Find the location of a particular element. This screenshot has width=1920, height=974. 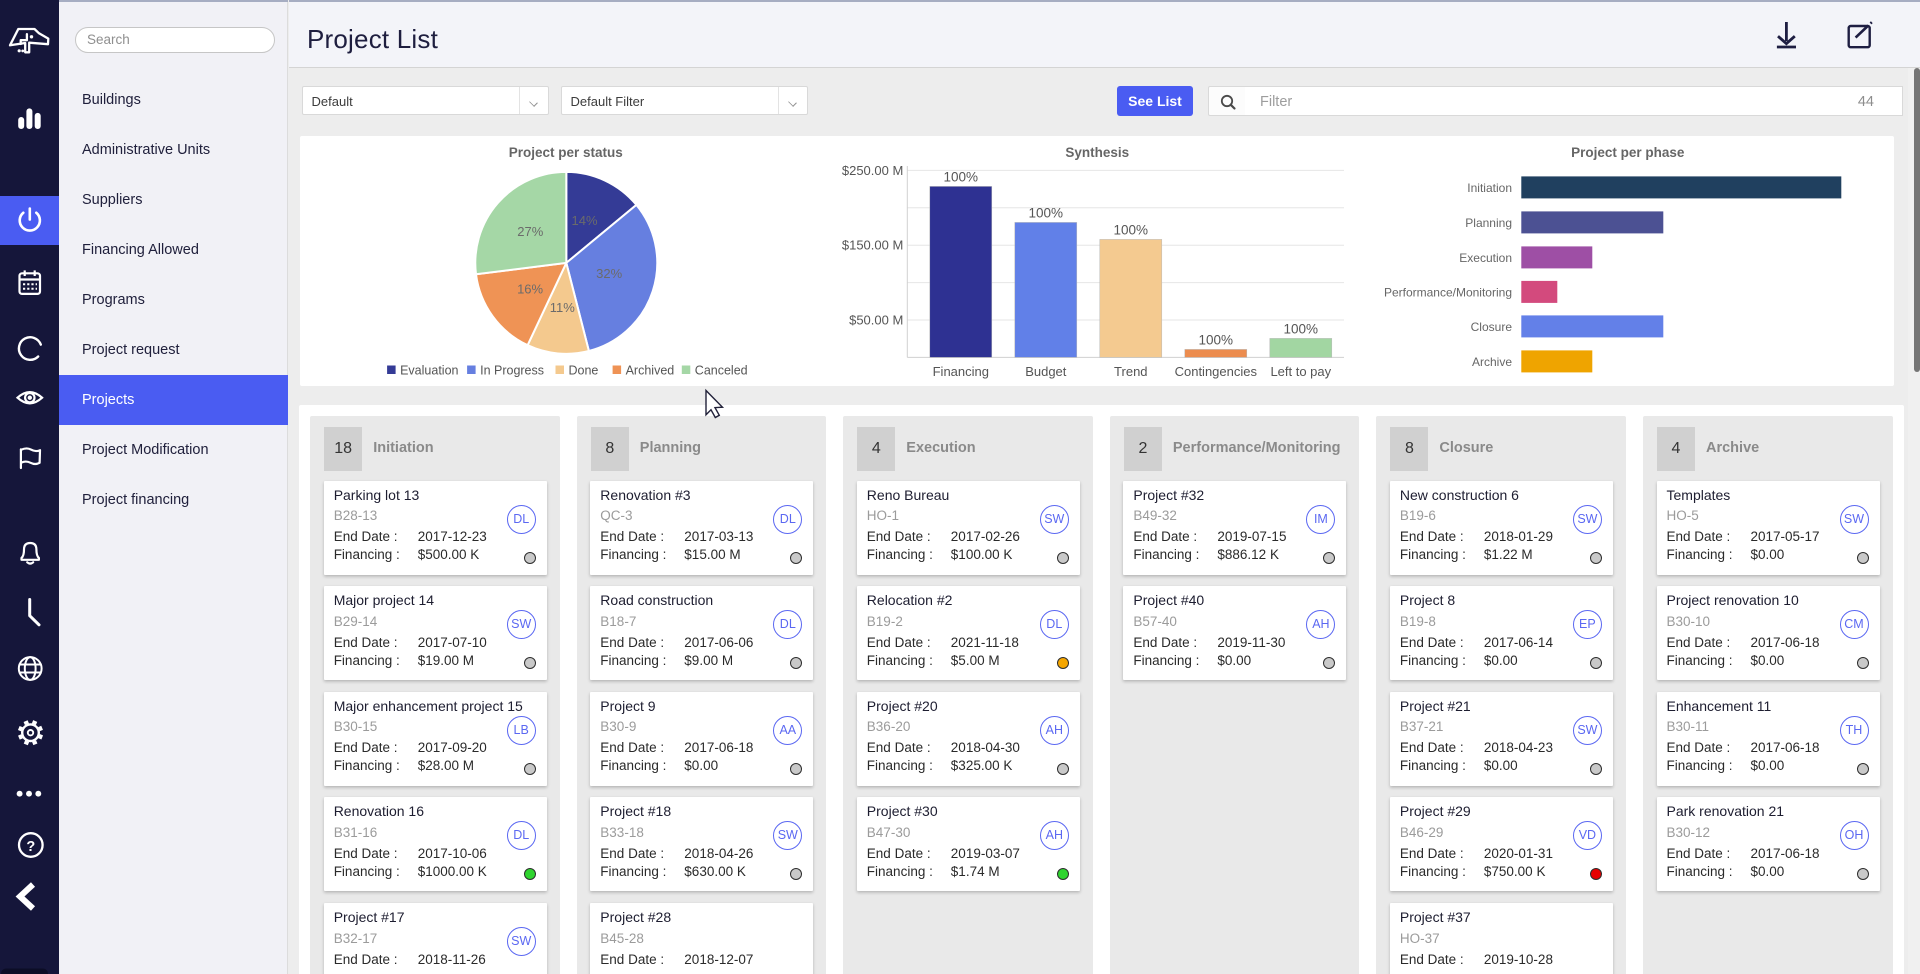

svg-text: 11% is located at coordinates (561, 306).